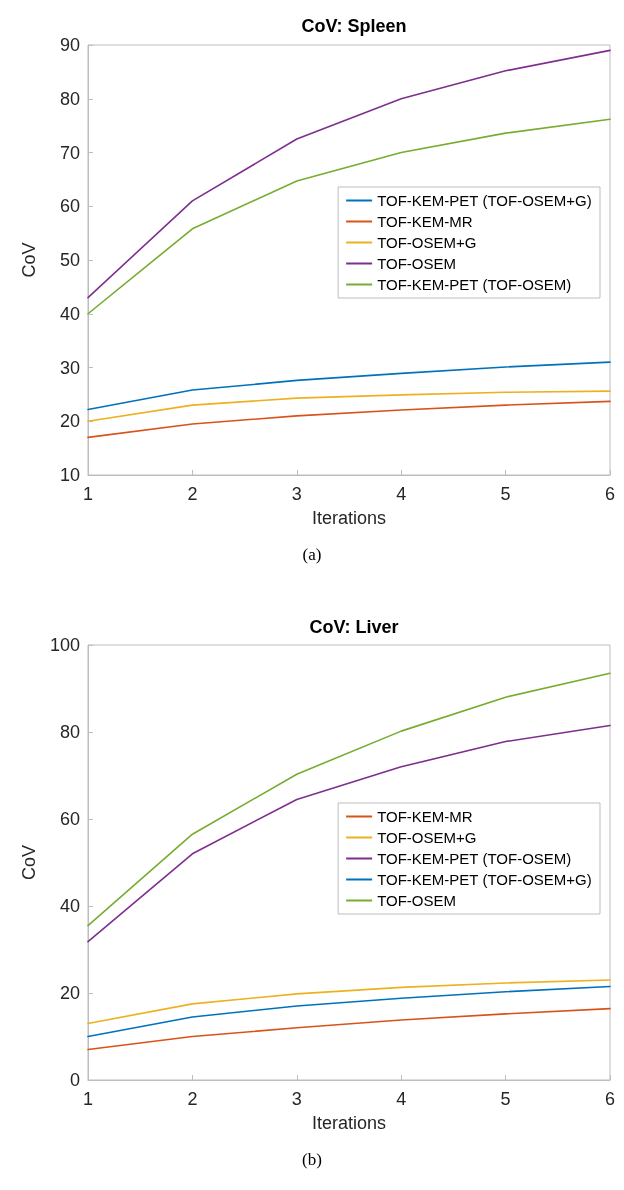  What do you see at coordinates (69, 152) in the screenshot?
I see `y-tick-label: 70` at bounding box center [69, 152].